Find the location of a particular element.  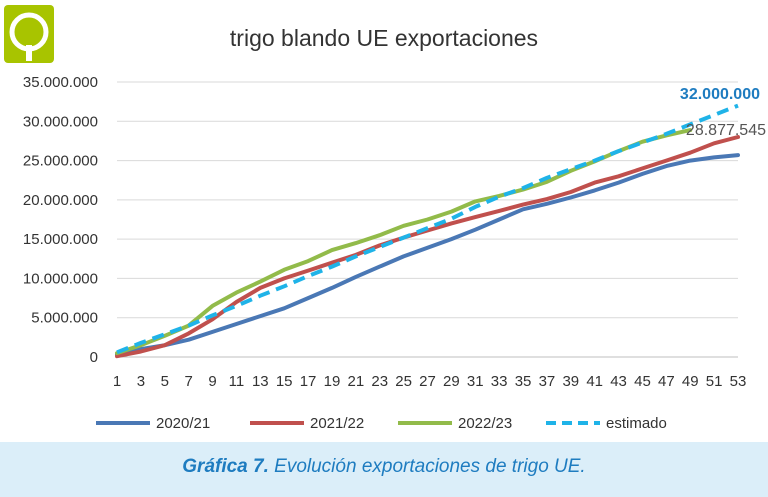

annotations: 32.000.000 28.877.545 is located at coordinates (723, 112).